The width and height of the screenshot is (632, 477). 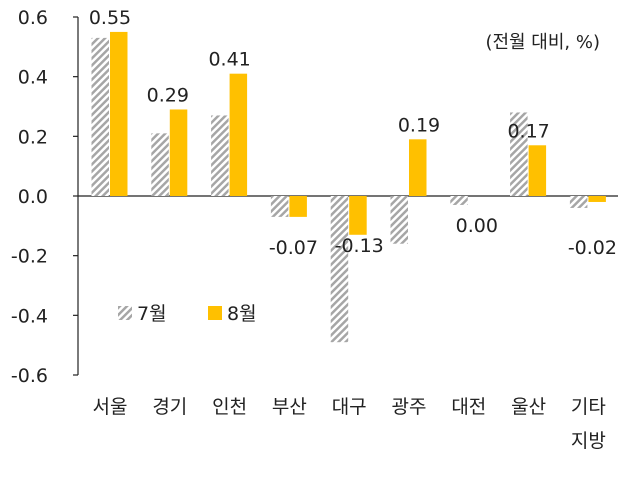 I want to click on y-tick-label: 0.4, so click(x=33, y=78).